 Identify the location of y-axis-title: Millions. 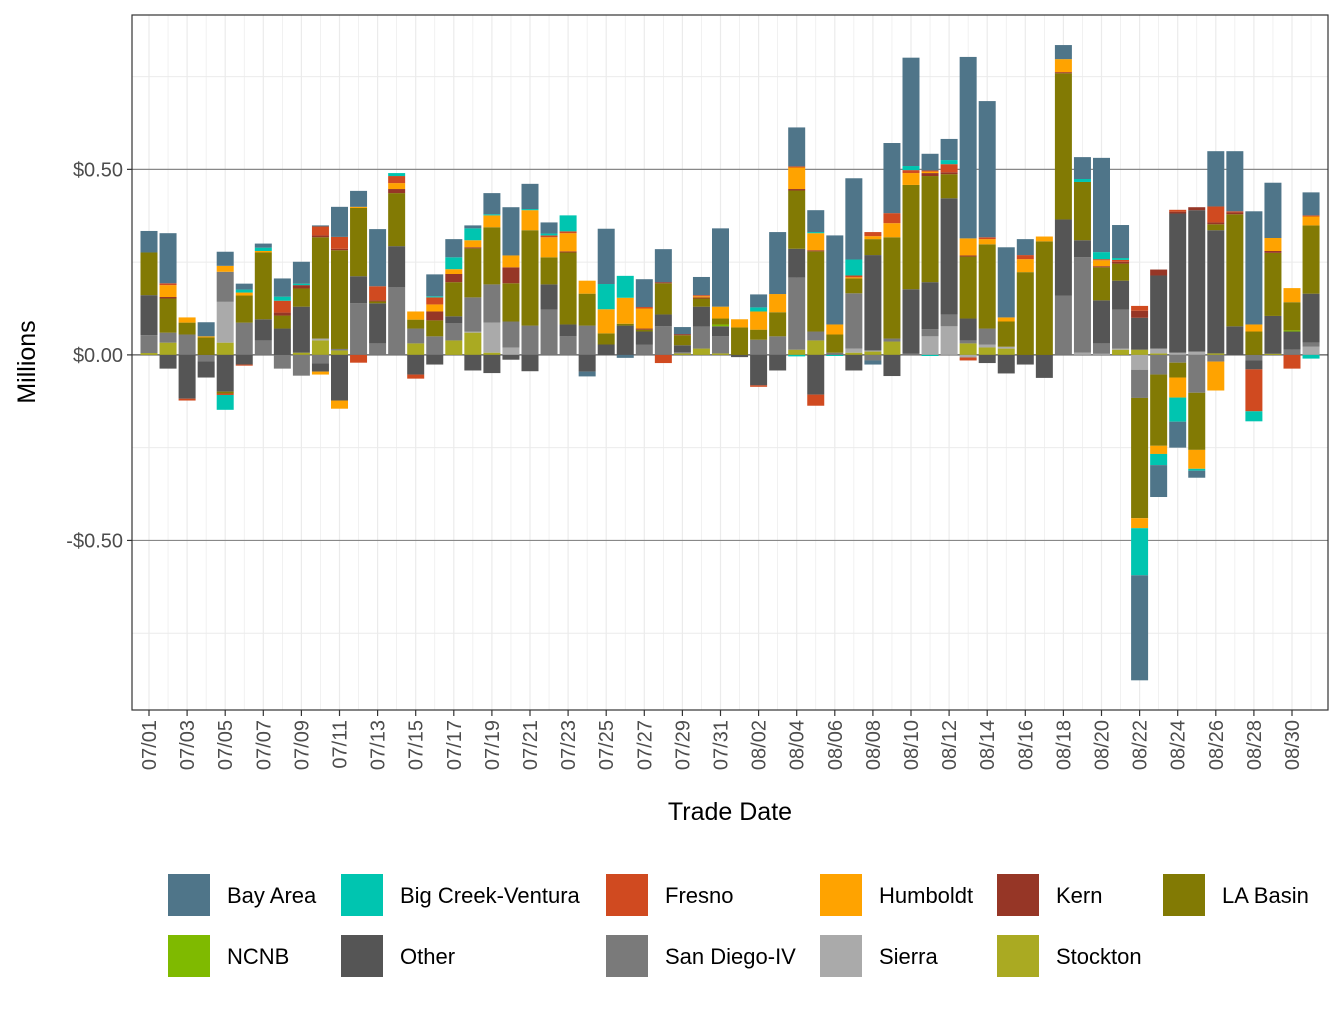
(27, 361).